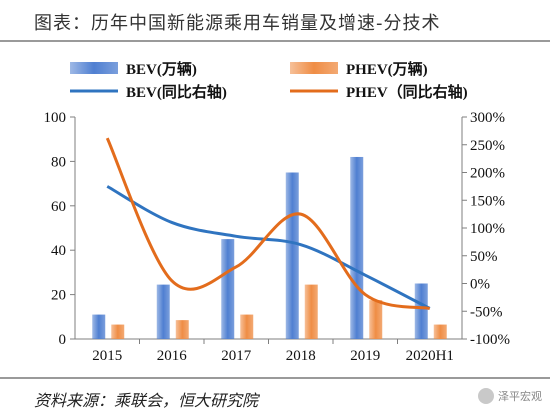 This screenshot has height=419, width=550. Describe the element at coordinates (486, 396) in the screenshot. I see `wechat-icon` at that location.